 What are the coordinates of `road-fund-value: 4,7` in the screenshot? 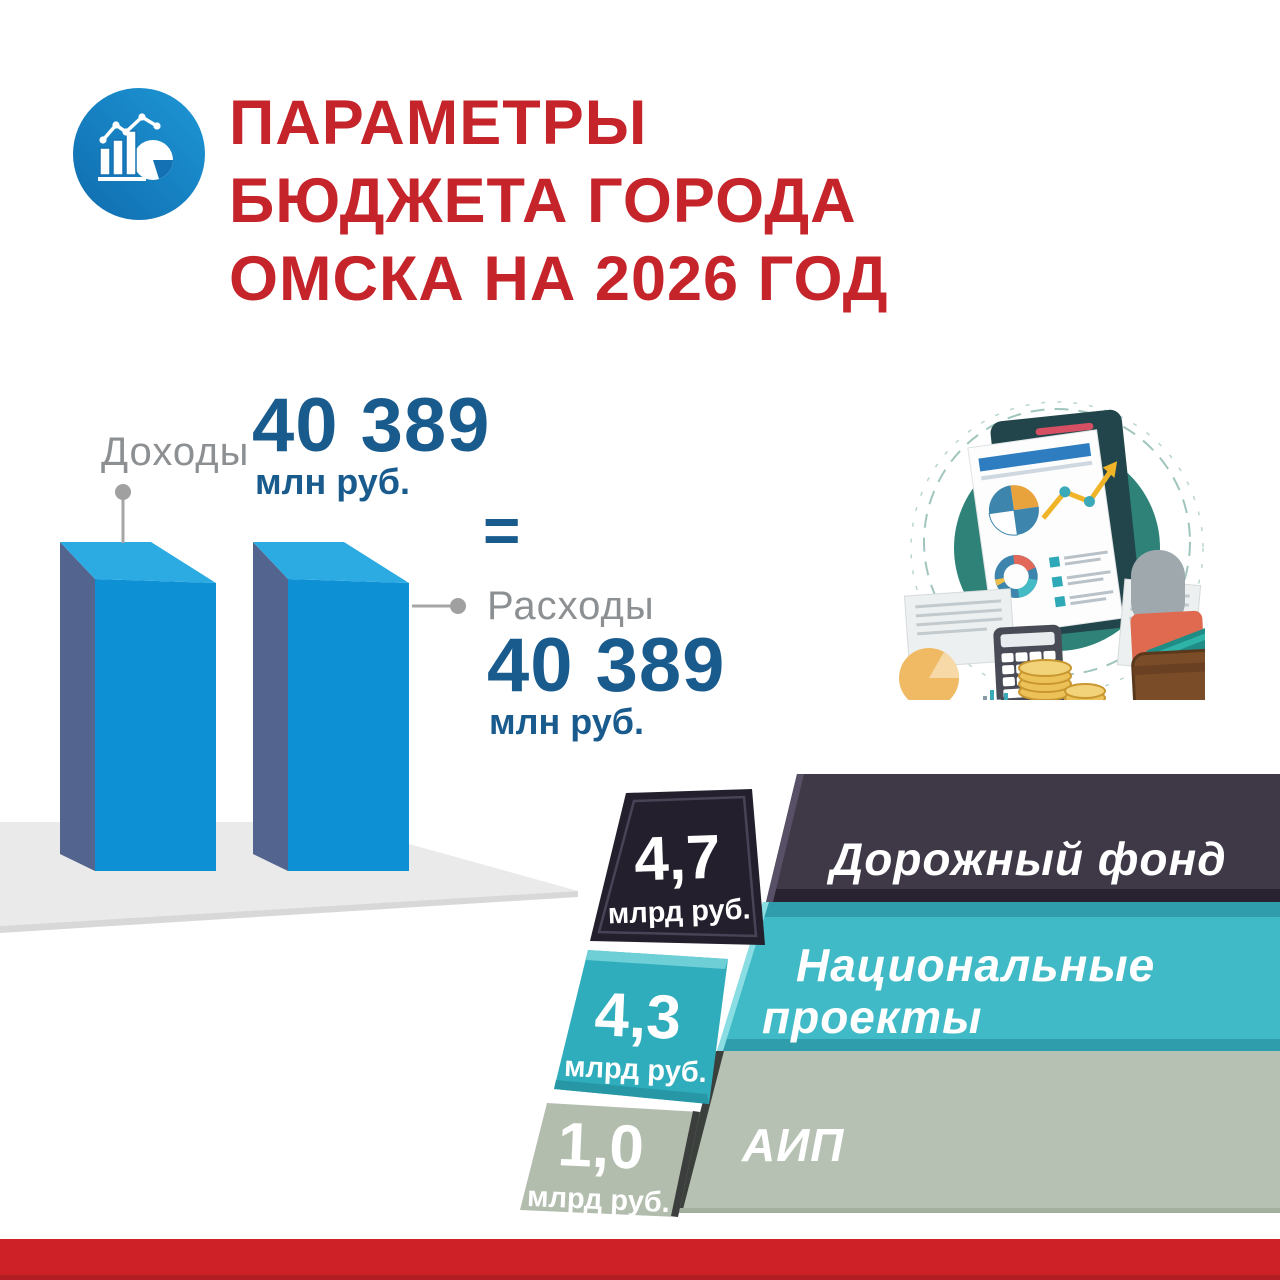 It's located at (677, 858).